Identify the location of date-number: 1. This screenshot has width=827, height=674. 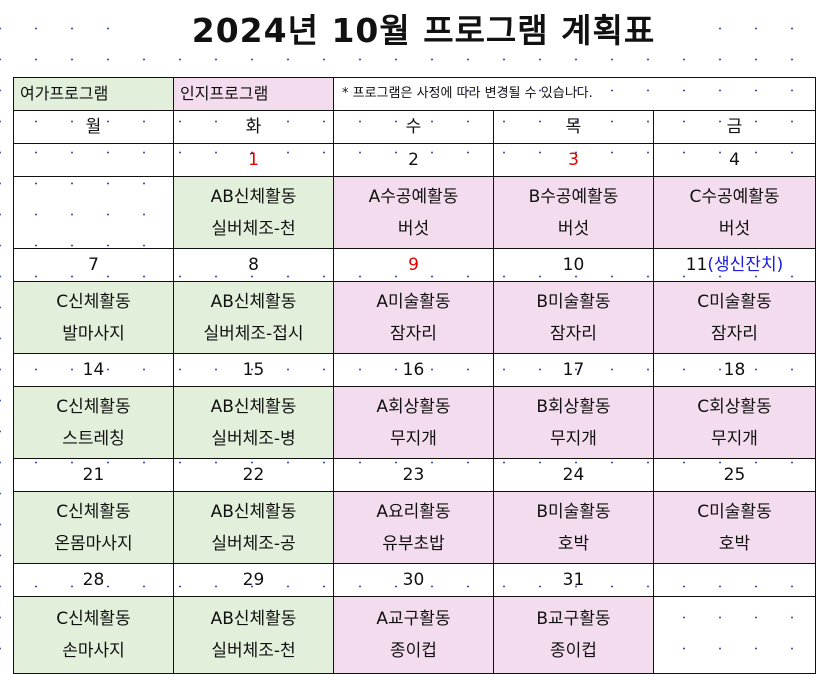
(253, 160).